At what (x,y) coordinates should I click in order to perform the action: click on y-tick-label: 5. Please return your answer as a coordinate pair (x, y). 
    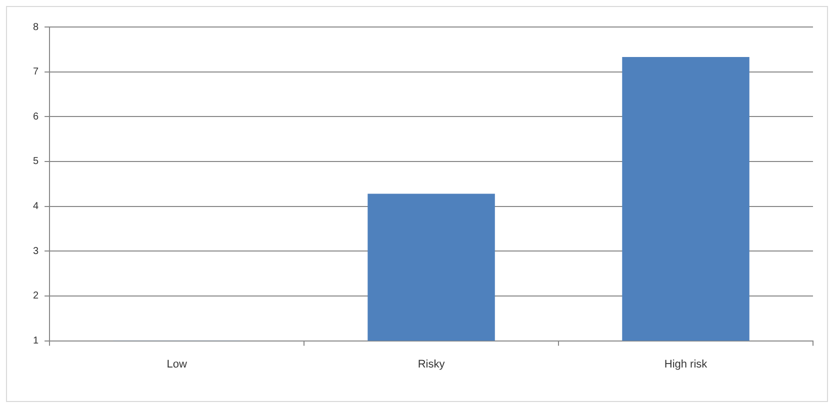
    Looking at the image, I should click on (36, 162).